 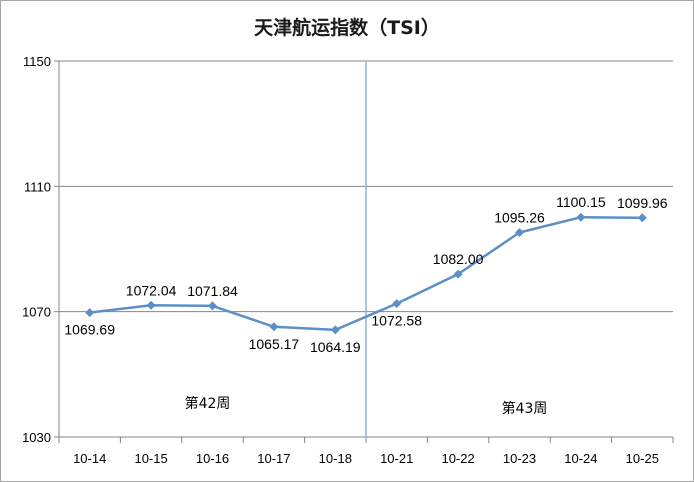 What do you see at coordinates (273, 458) in the screenshot?
I see `x-tick-label: 10-17` at bounding box center [273, 458].